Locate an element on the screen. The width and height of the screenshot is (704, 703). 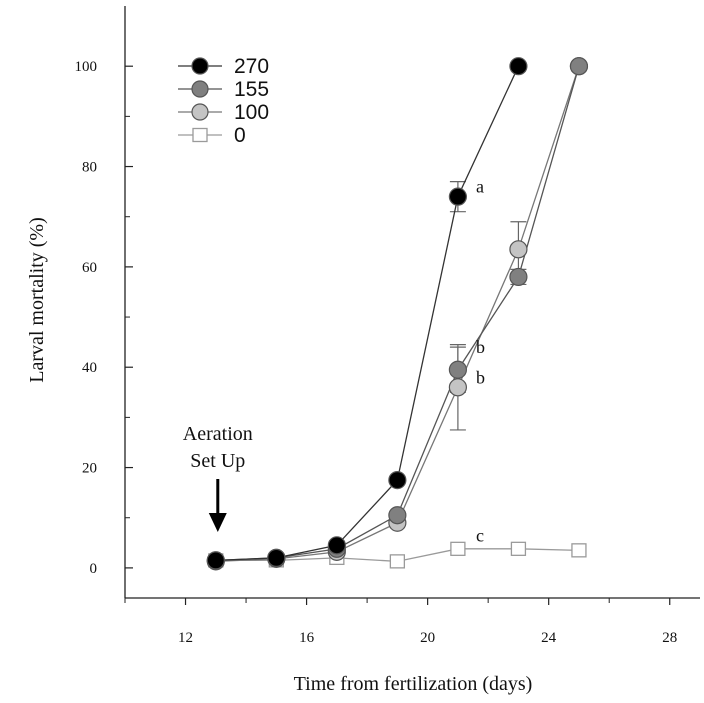
y-axis-label: Larval mortality (%) is located at coordinates (37, 300).